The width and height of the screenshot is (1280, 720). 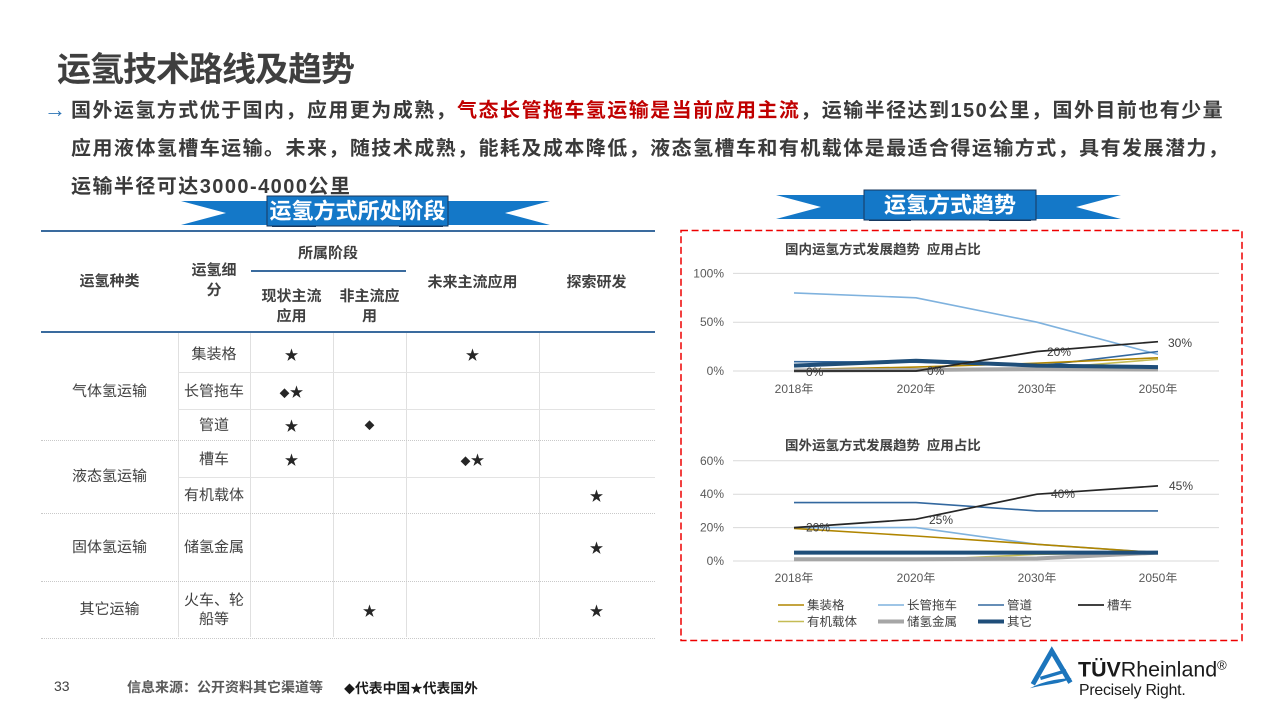 What do you see at coordinates (883, 249) in the screenshot?
I see `svg-text: 国内运氢方式发展趋势 应用占比` at bounding box center [883, 249].